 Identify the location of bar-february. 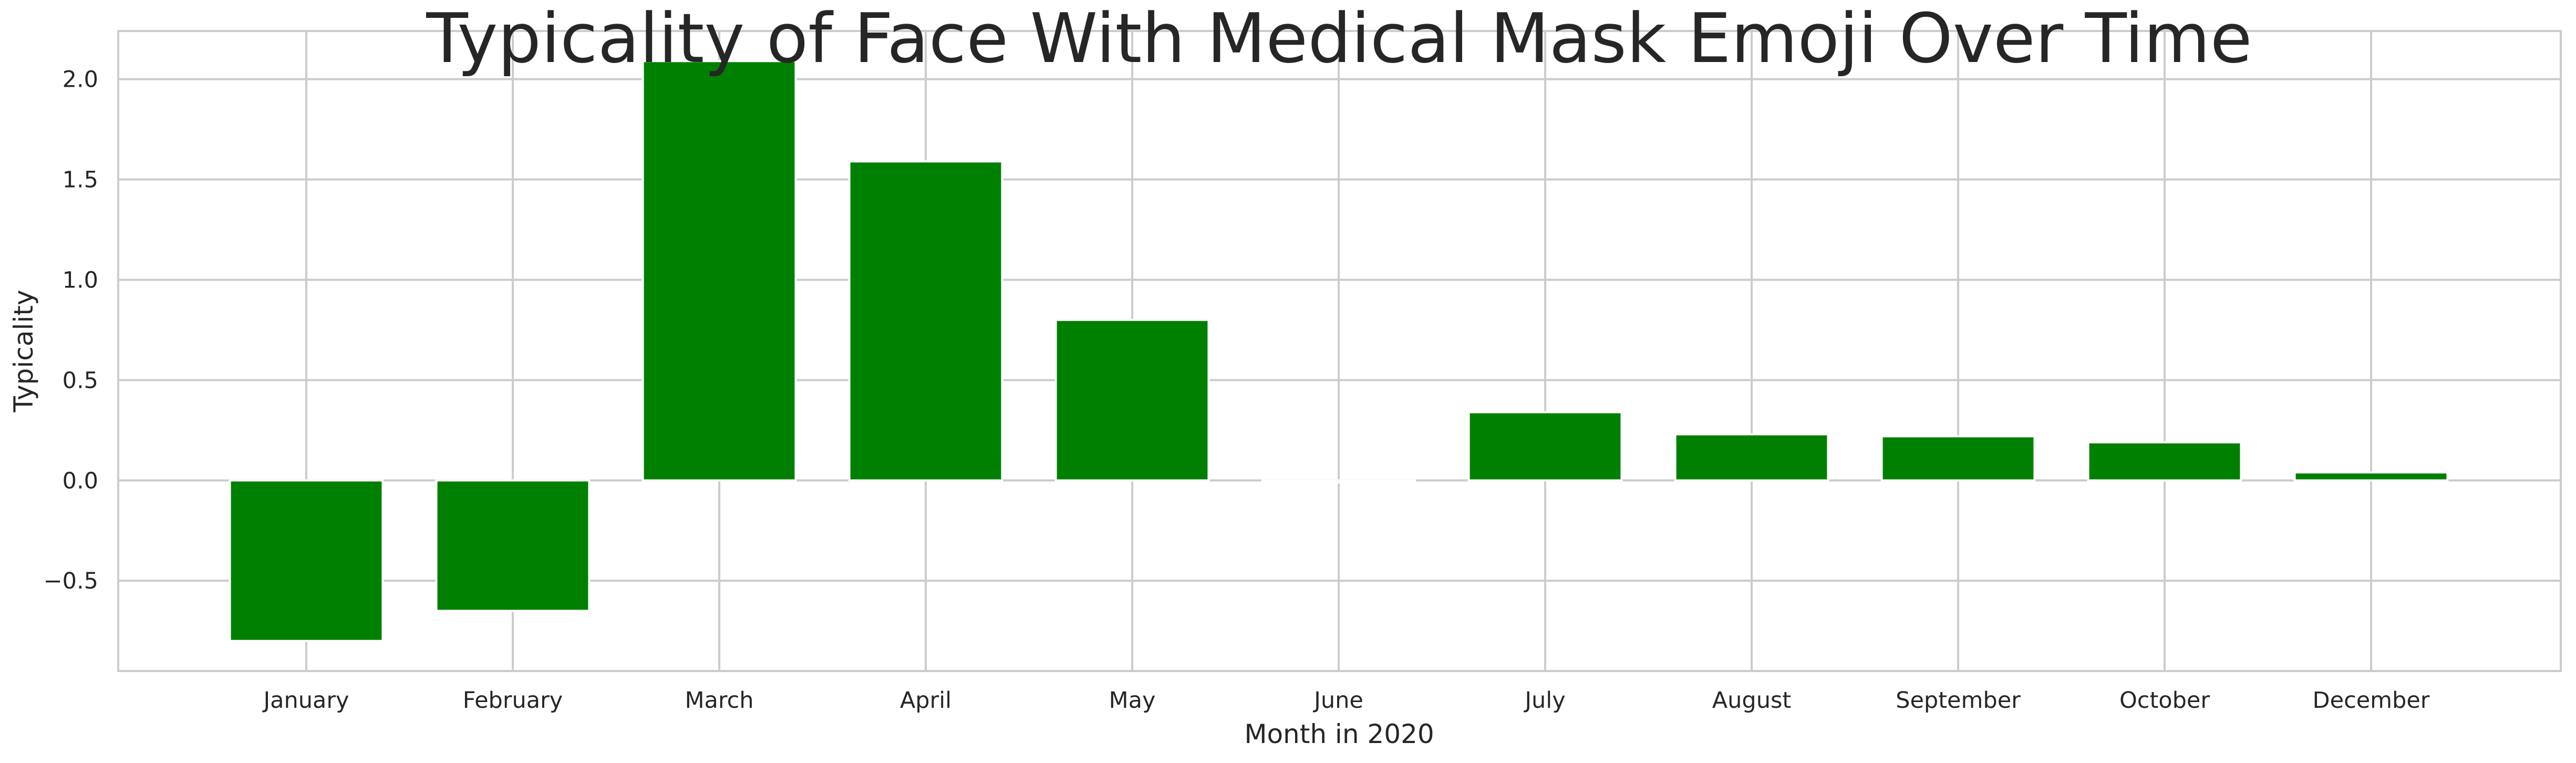
(513, 545).